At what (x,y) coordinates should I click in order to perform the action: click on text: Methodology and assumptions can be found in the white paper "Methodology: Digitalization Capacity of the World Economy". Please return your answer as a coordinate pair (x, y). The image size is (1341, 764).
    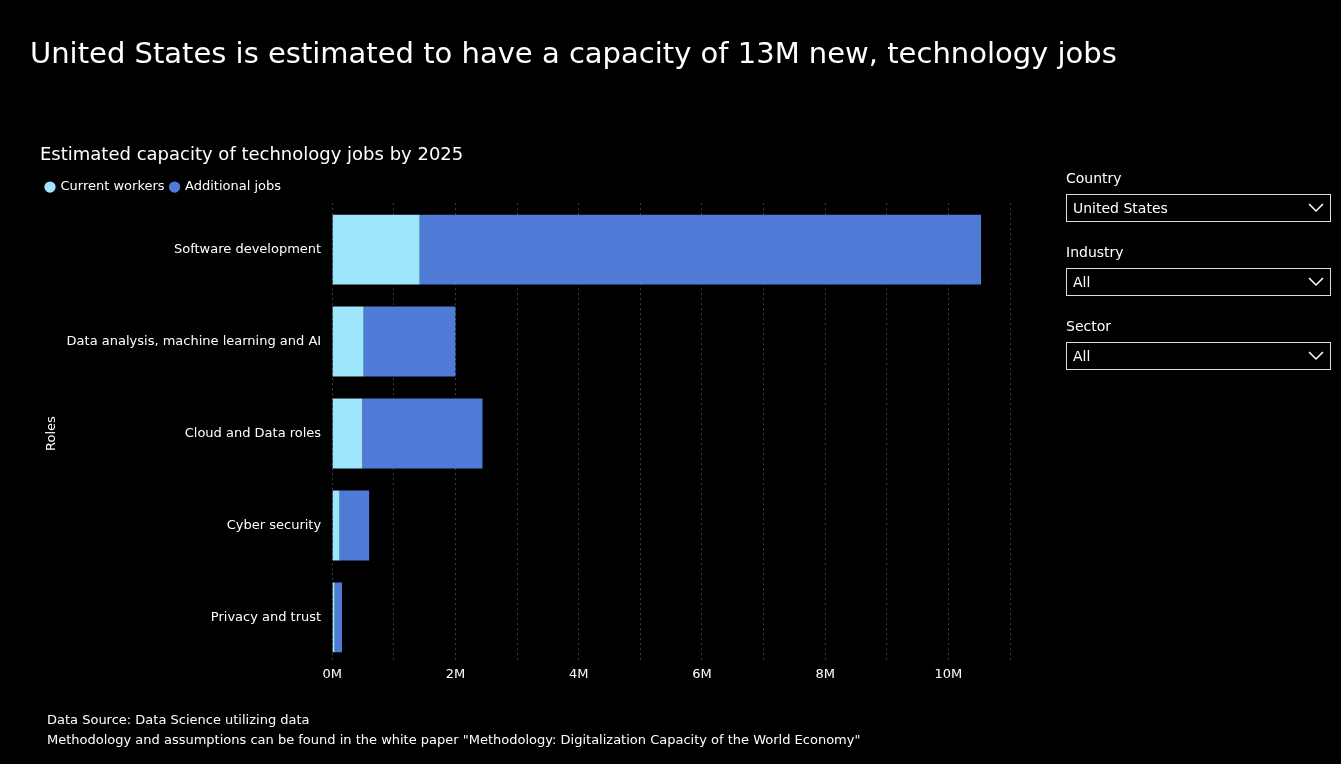
    Looking at the image, I should click on (454, 740).